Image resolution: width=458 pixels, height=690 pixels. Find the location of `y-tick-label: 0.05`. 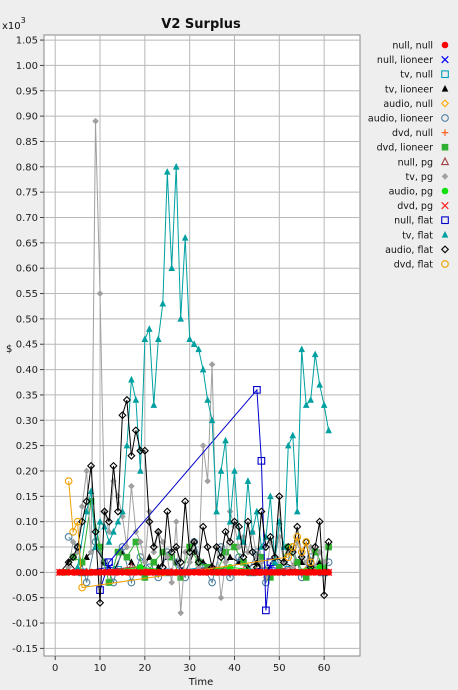

y-tick-label: 0.05 is located at coordinates (27, 548).